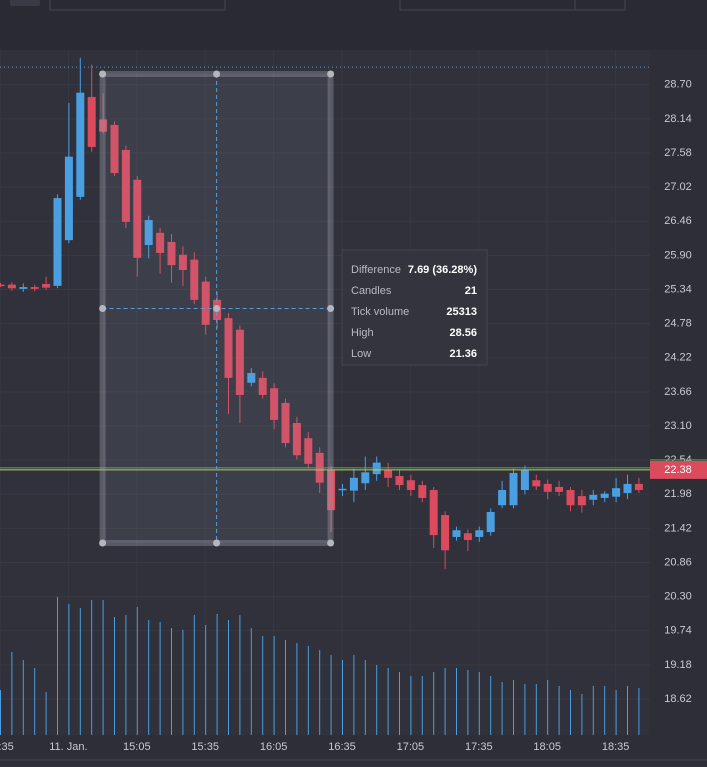  What do you see at coordinates (678, 324) in the screenshot?
I see `y-tick-label: 24.78` at bounding box center [678, 324].